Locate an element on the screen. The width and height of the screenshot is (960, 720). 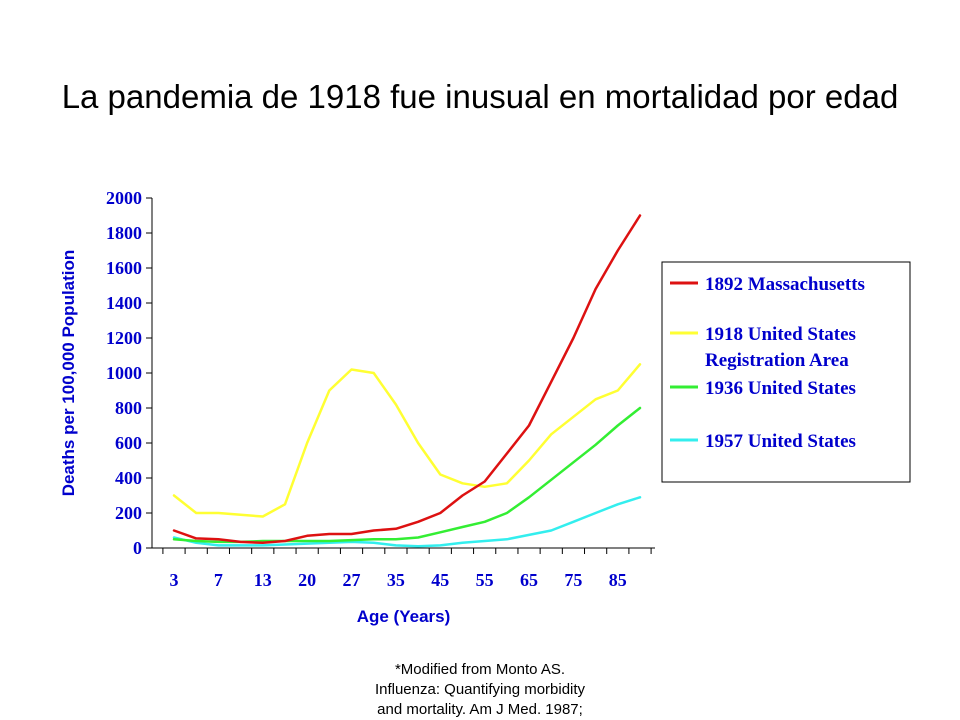
x-tick-label: 27 is located at coordinates (352, 580).